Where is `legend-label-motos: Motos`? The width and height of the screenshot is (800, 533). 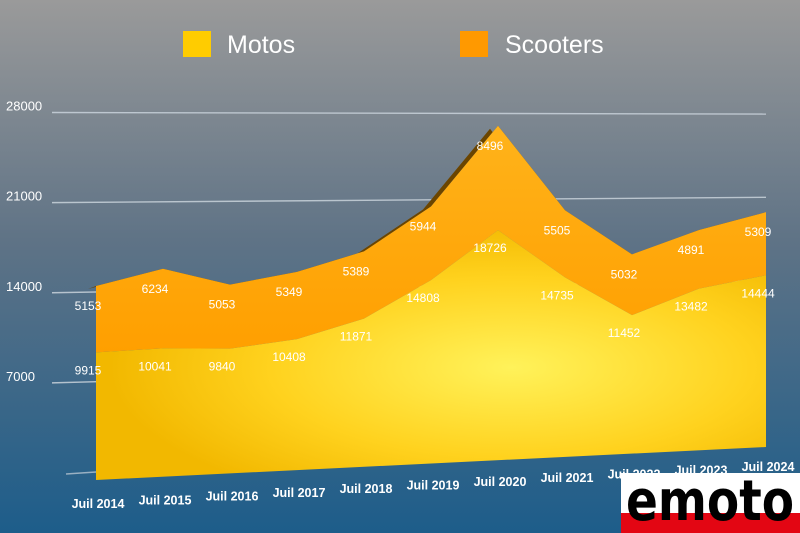
legend-label-motos: Motos is located at coordinates (261, 45).